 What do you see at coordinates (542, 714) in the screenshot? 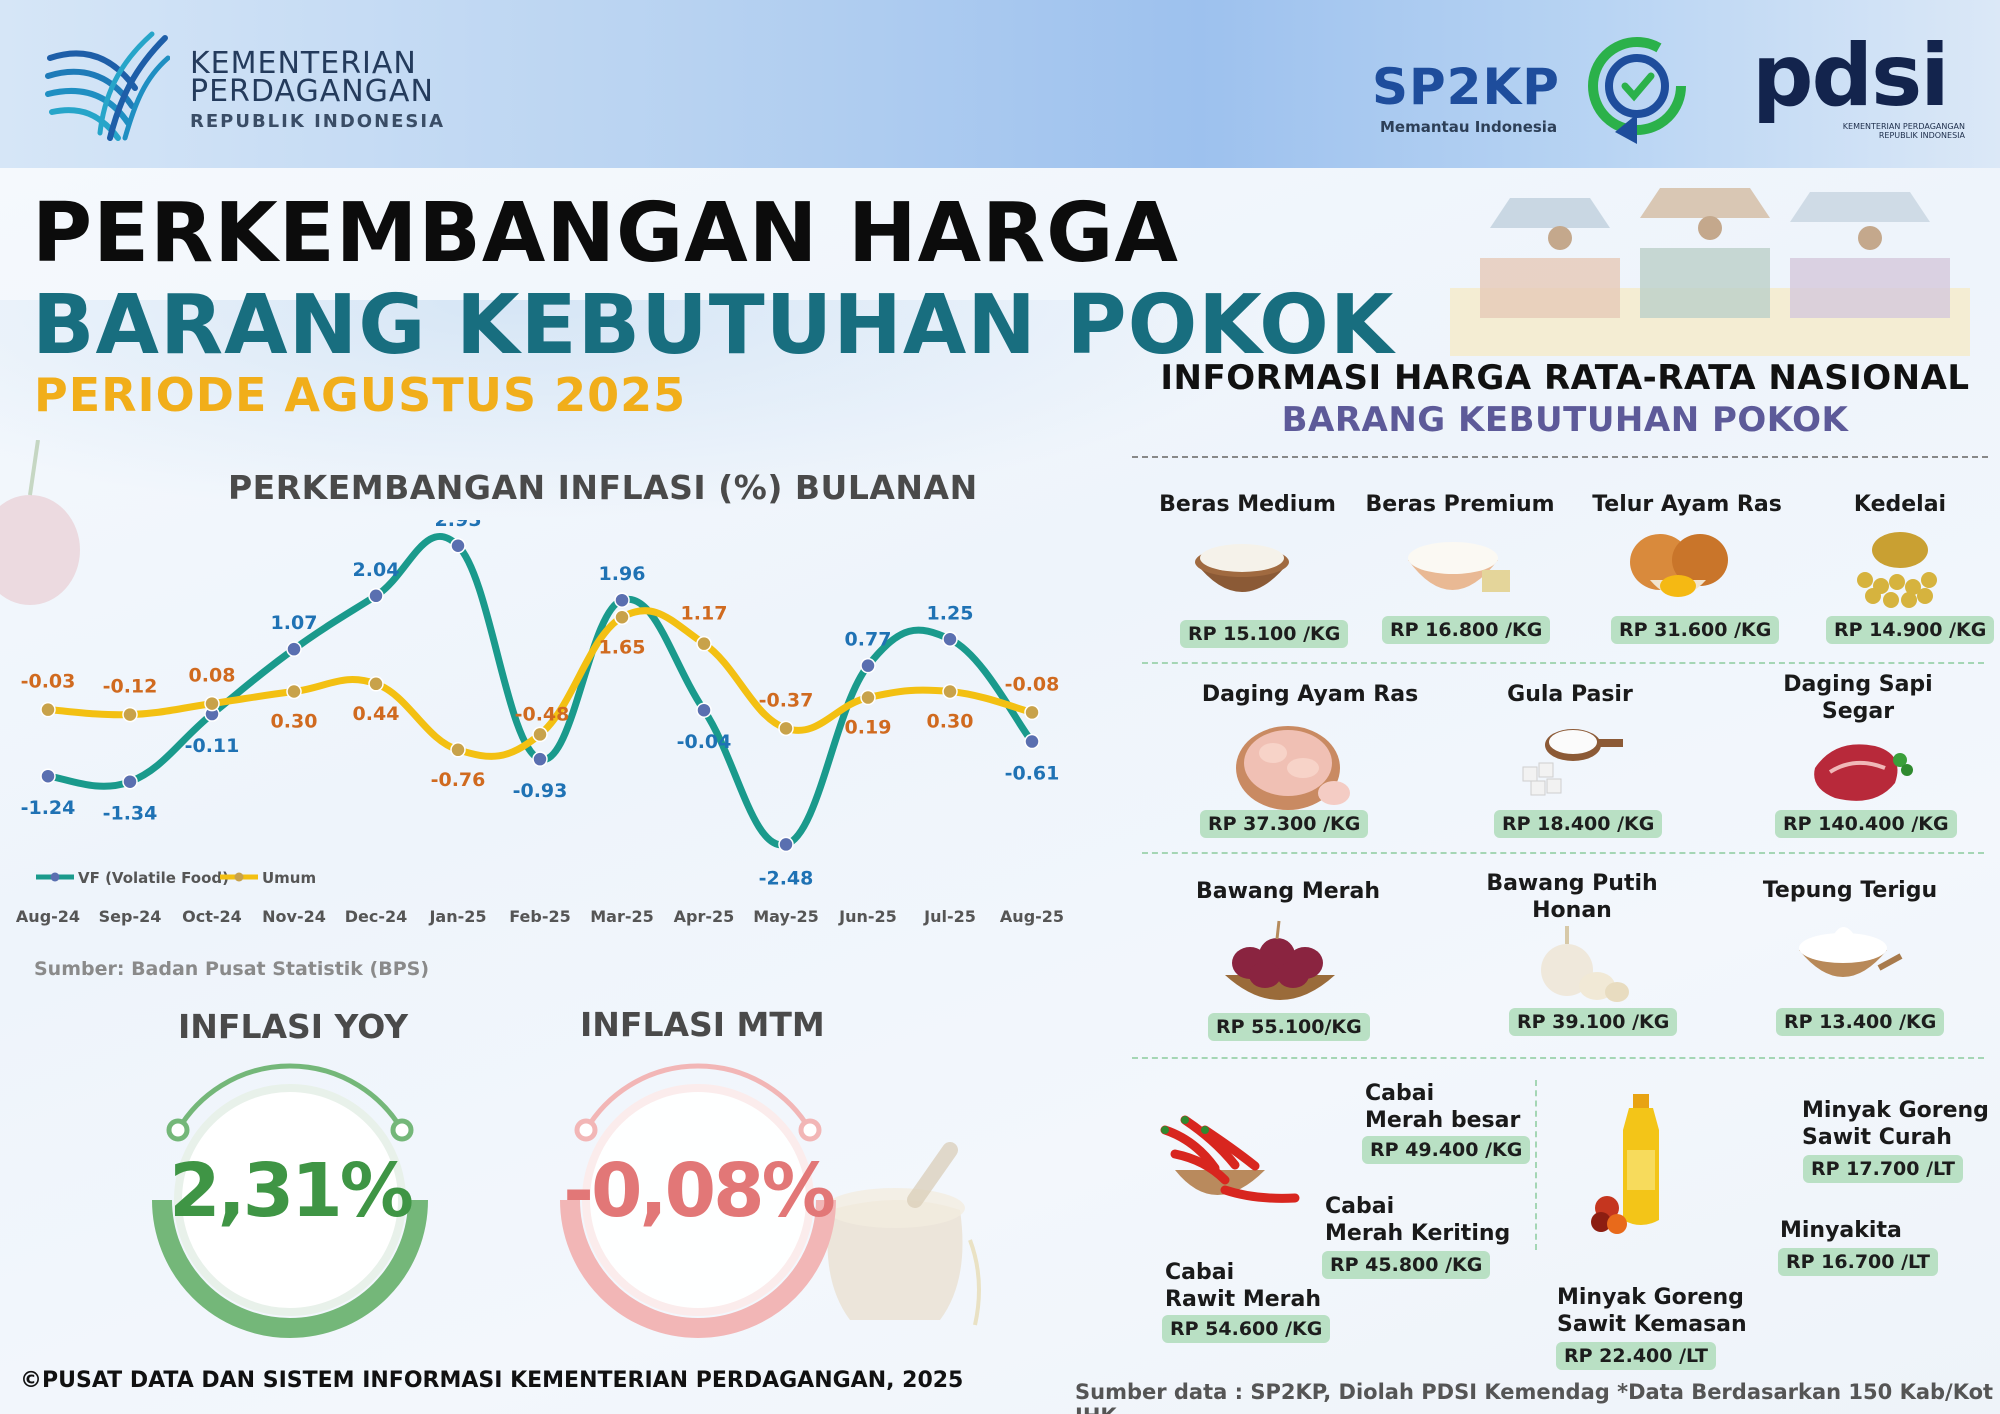
I see `umum-data-label: -0.48` at bounding box center [542, 714].